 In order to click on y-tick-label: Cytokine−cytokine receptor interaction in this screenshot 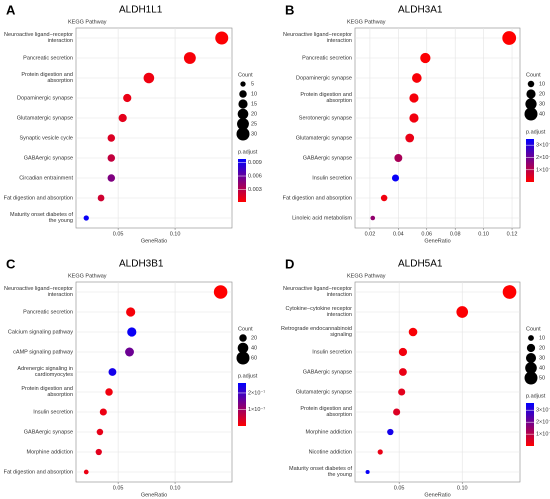, I will do `click(319, 312)`.